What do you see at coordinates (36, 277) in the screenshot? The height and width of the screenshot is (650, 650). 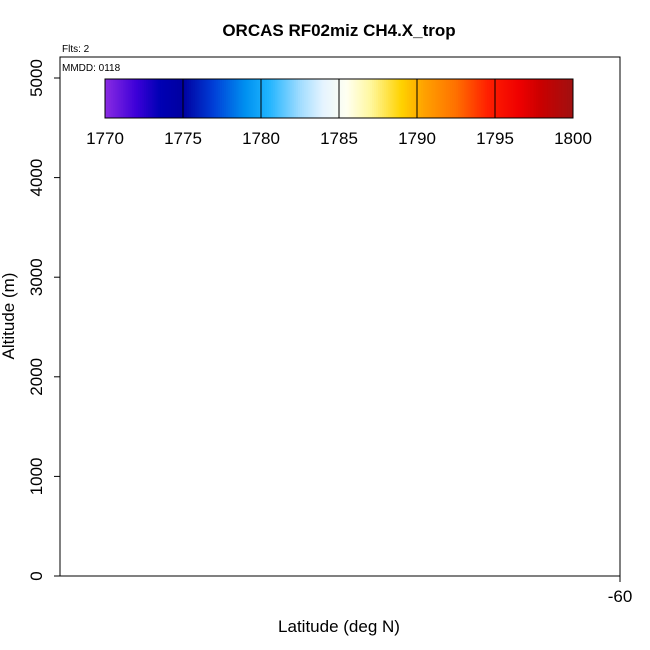 I see `y-tick-label: 3000` at bounding box center [36, 277].